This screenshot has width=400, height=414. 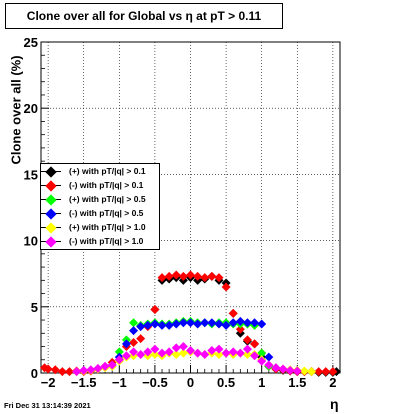 I want to click on y-tick-label: 20, so click(x=31, y=108).